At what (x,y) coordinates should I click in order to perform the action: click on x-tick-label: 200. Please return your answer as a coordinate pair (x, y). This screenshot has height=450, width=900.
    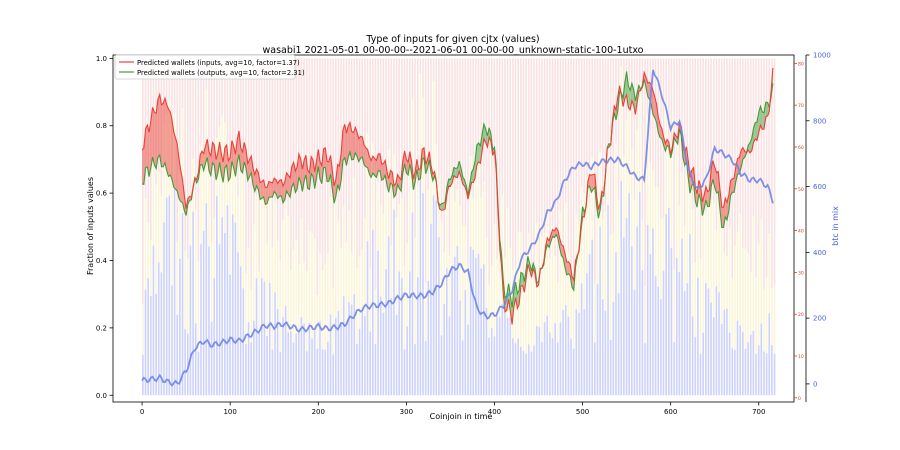
    Looking at the image, I should click on (318, 412).